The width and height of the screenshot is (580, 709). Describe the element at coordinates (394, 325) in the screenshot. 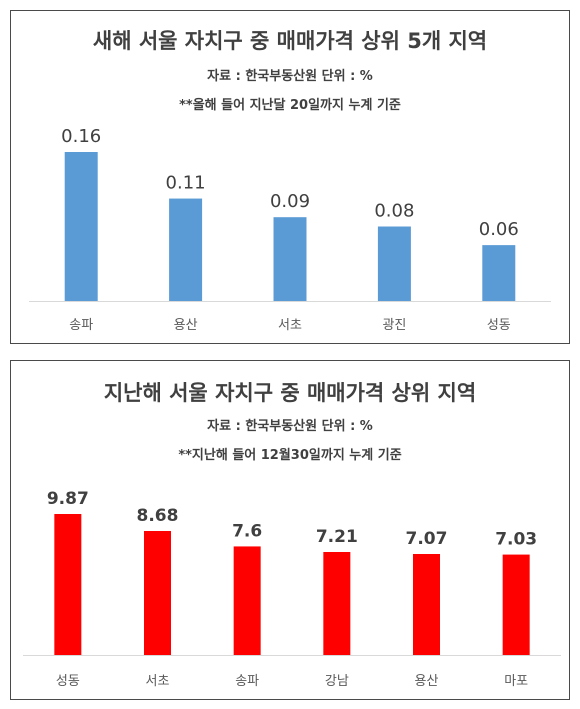

I see `category-tick-label: 광진` at that location.